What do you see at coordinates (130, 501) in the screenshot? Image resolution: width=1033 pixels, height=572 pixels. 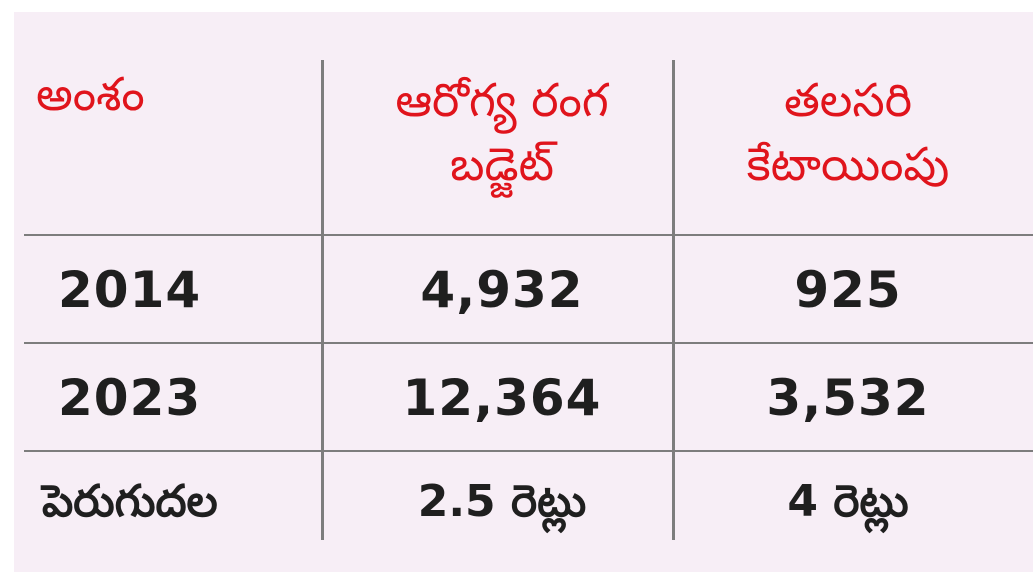 I see `row-3-growth-label: పెరుగుదల` at bounding box center [130, 501].